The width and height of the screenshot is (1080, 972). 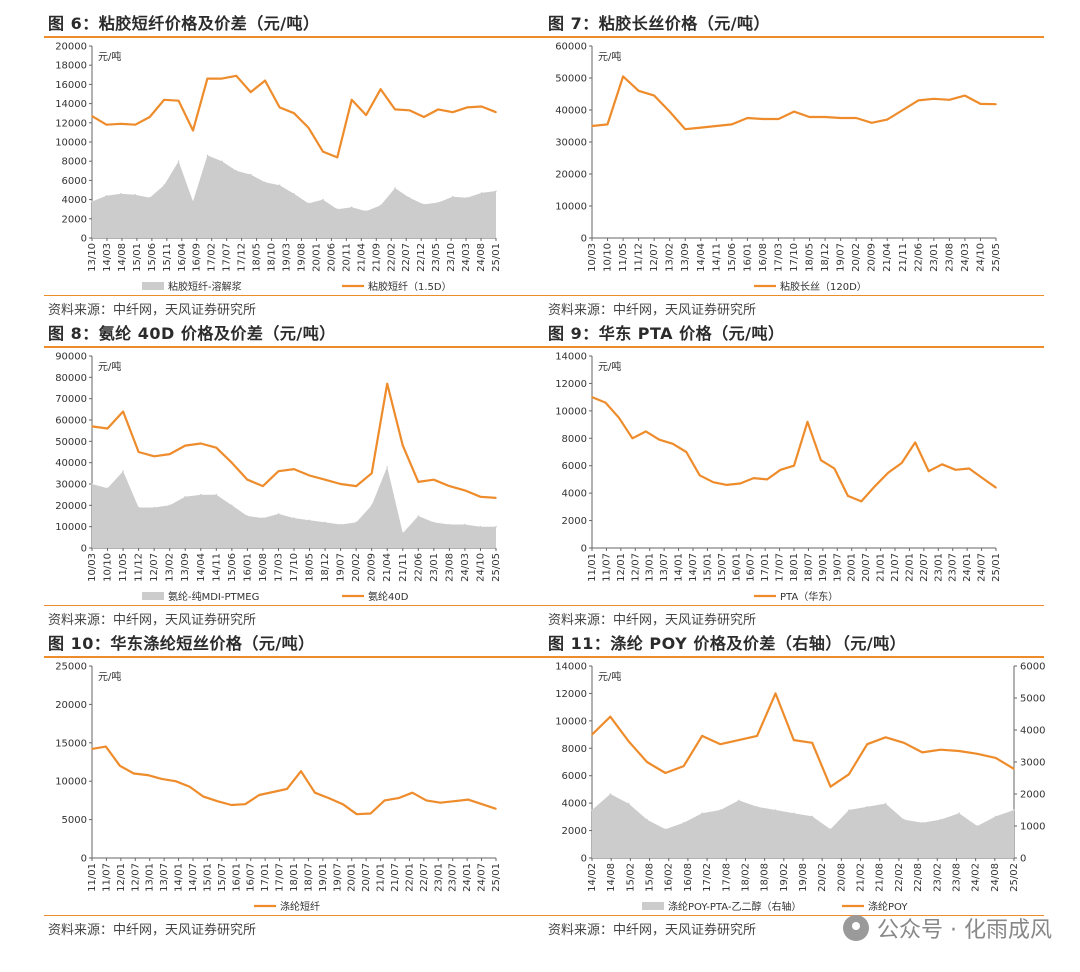 I want to click on x-tick-label: 16/08, so click(x=688, y=877).